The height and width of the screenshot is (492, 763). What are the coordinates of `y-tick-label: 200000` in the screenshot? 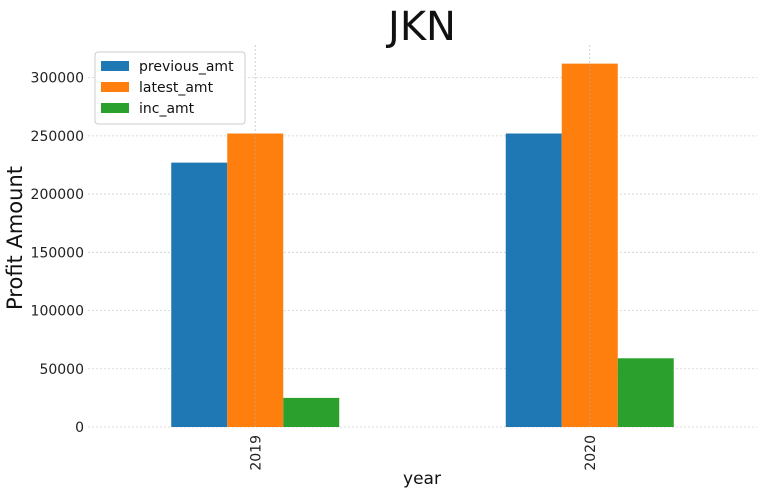 It's located at (57, 195).